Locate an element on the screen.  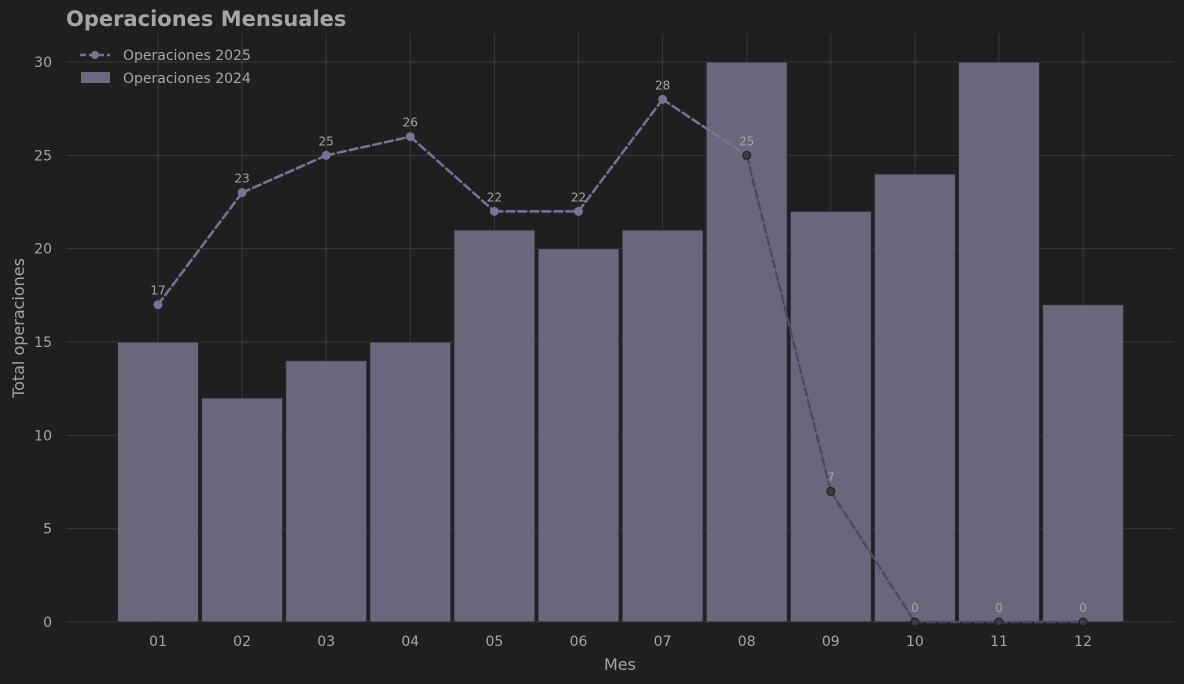
y-tick-label: 15 is located at coordinates (43, 343).